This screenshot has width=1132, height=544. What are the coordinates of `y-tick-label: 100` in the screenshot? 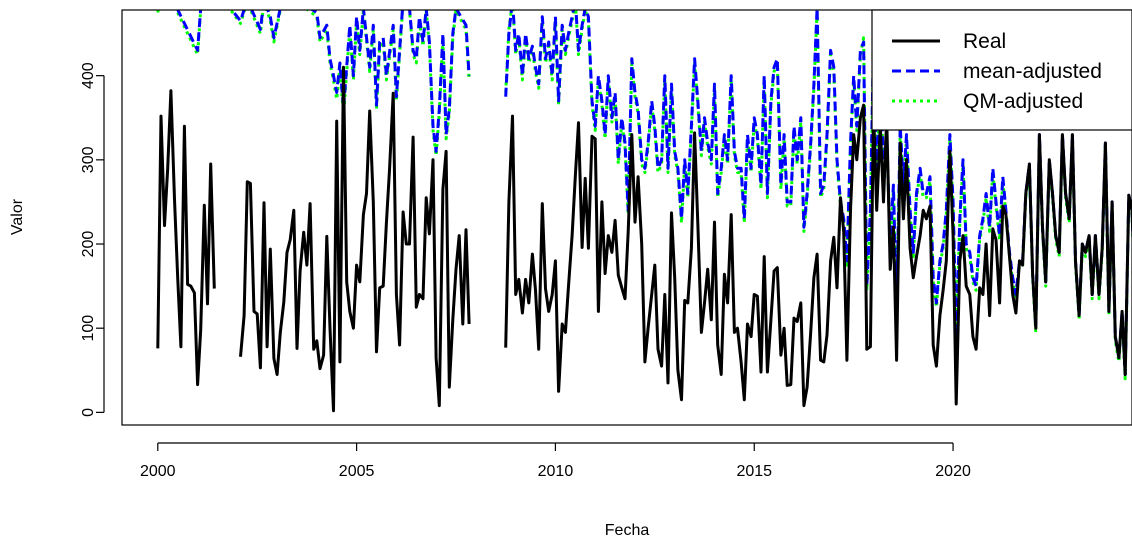 It's located at (88, 328).